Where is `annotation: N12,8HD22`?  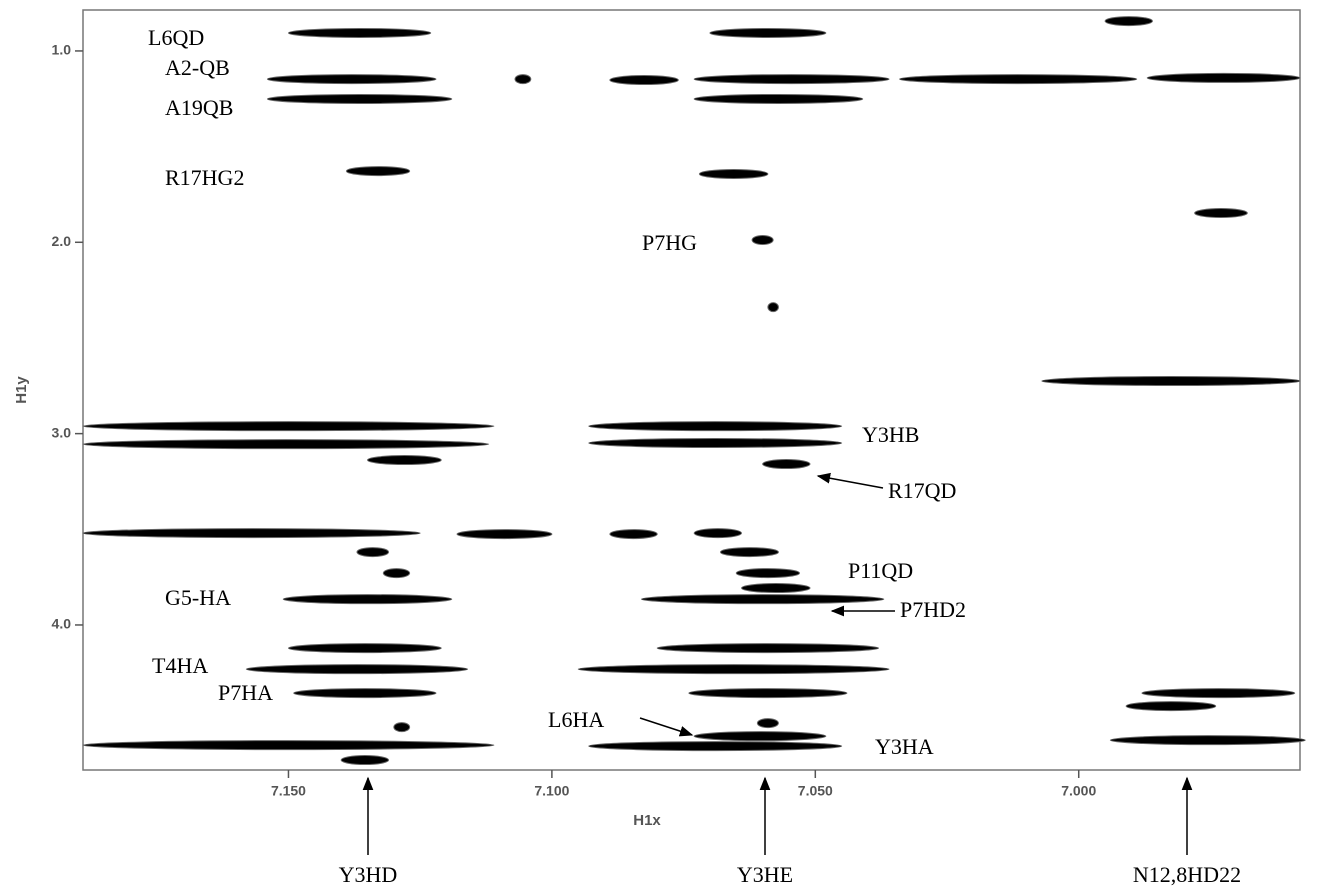 annotation: N12,8HD22 is located at coordinates (1187, 874).